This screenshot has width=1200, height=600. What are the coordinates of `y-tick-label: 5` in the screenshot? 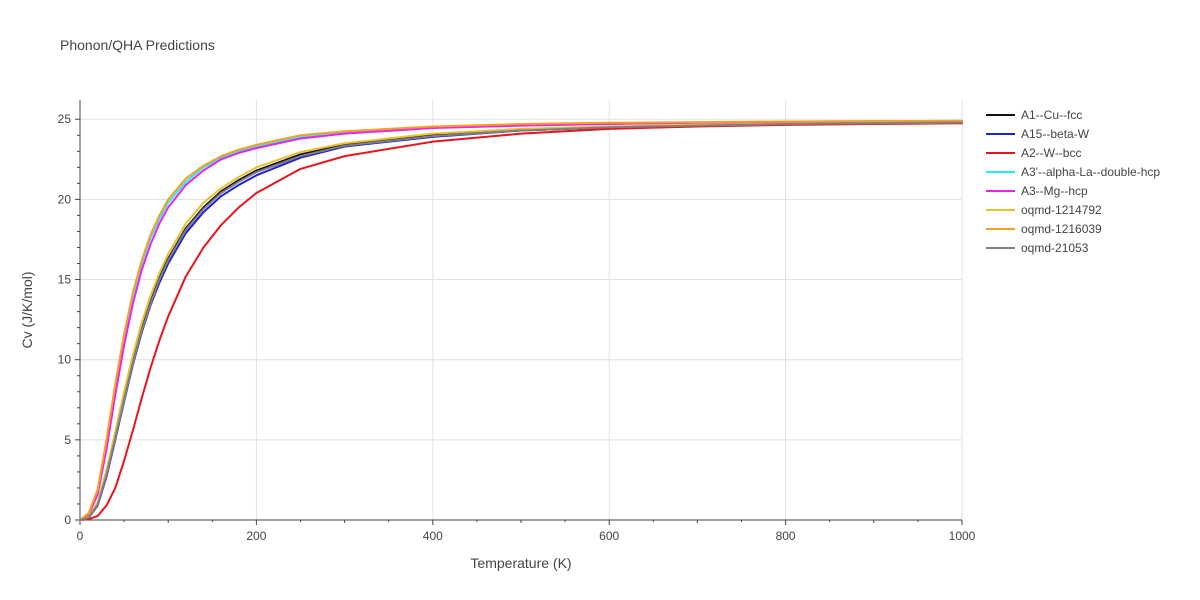 It's located at (67, 440).